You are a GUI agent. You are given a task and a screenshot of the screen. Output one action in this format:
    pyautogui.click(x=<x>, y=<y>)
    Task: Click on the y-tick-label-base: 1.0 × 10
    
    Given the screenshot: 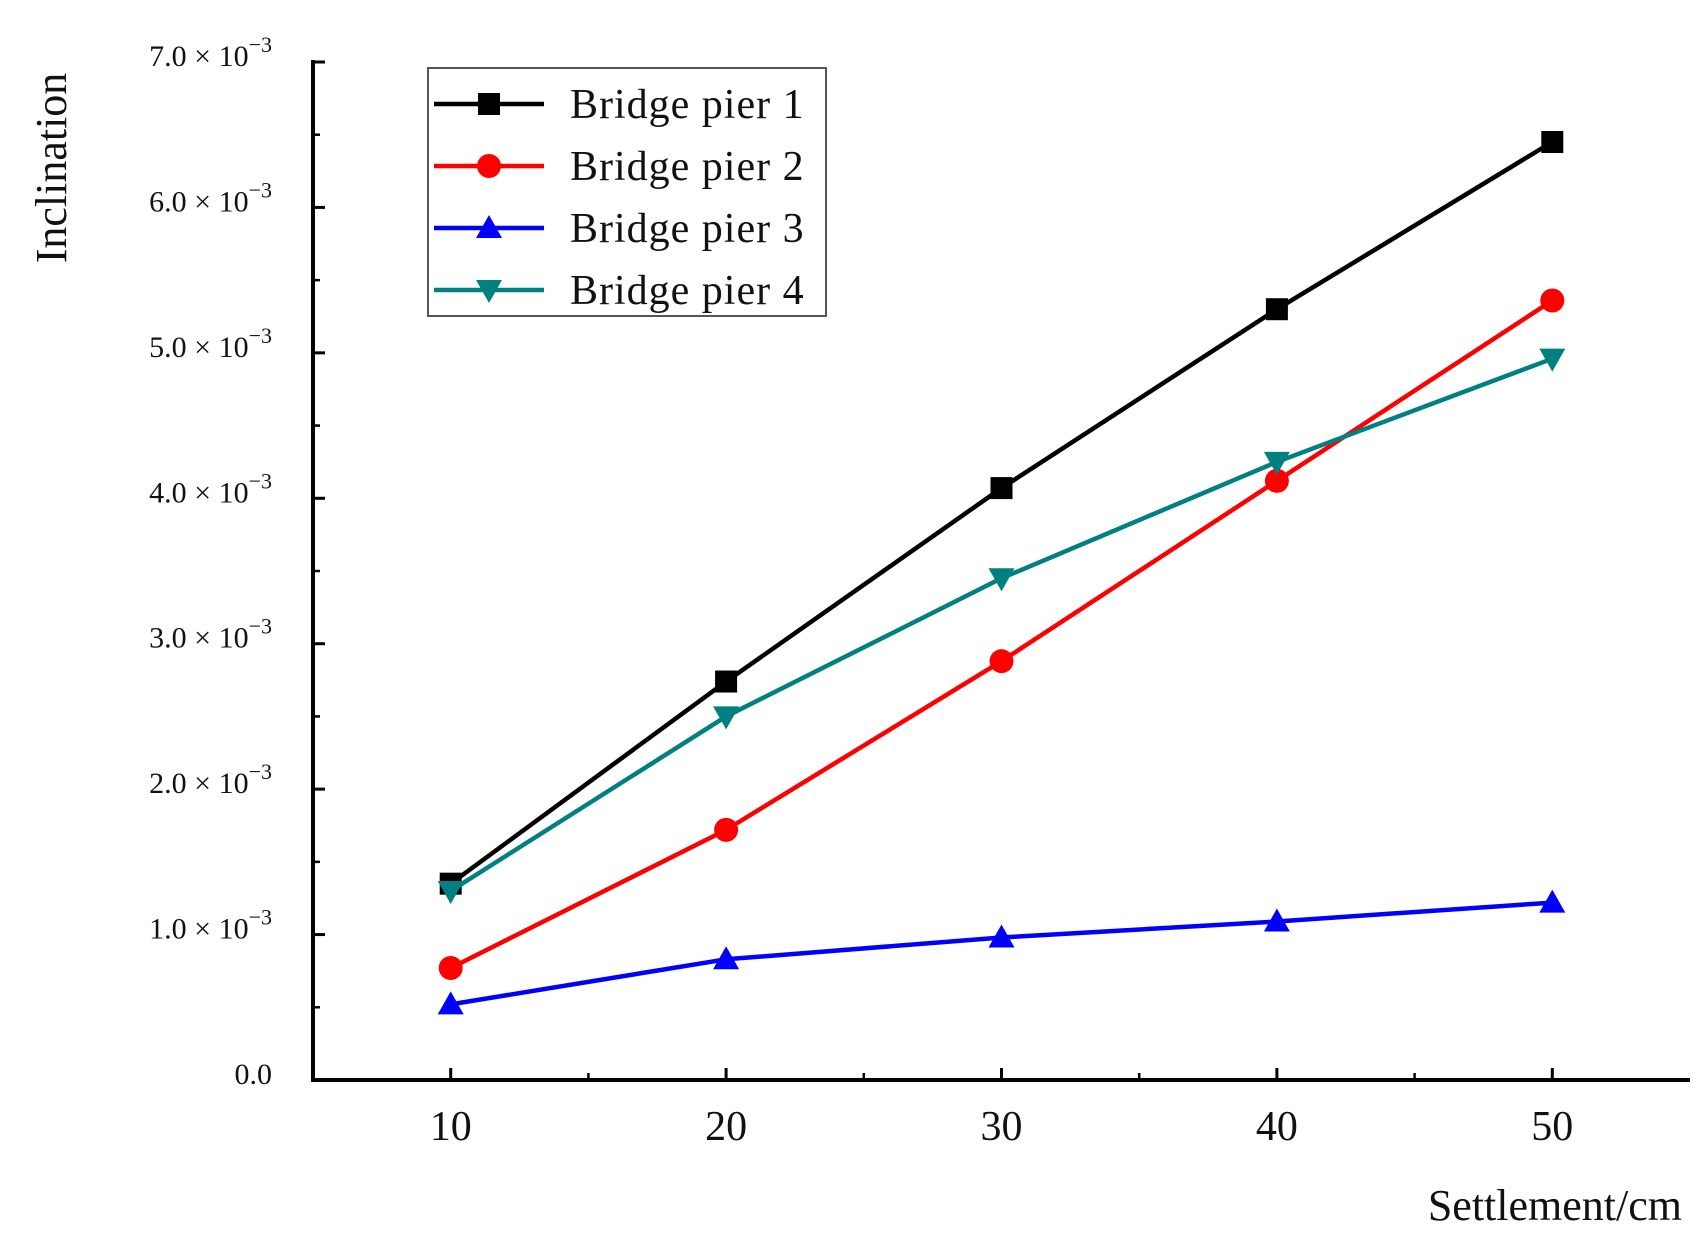 What is the action you would take?
    pyautogui.click(x=198, y=929)
    